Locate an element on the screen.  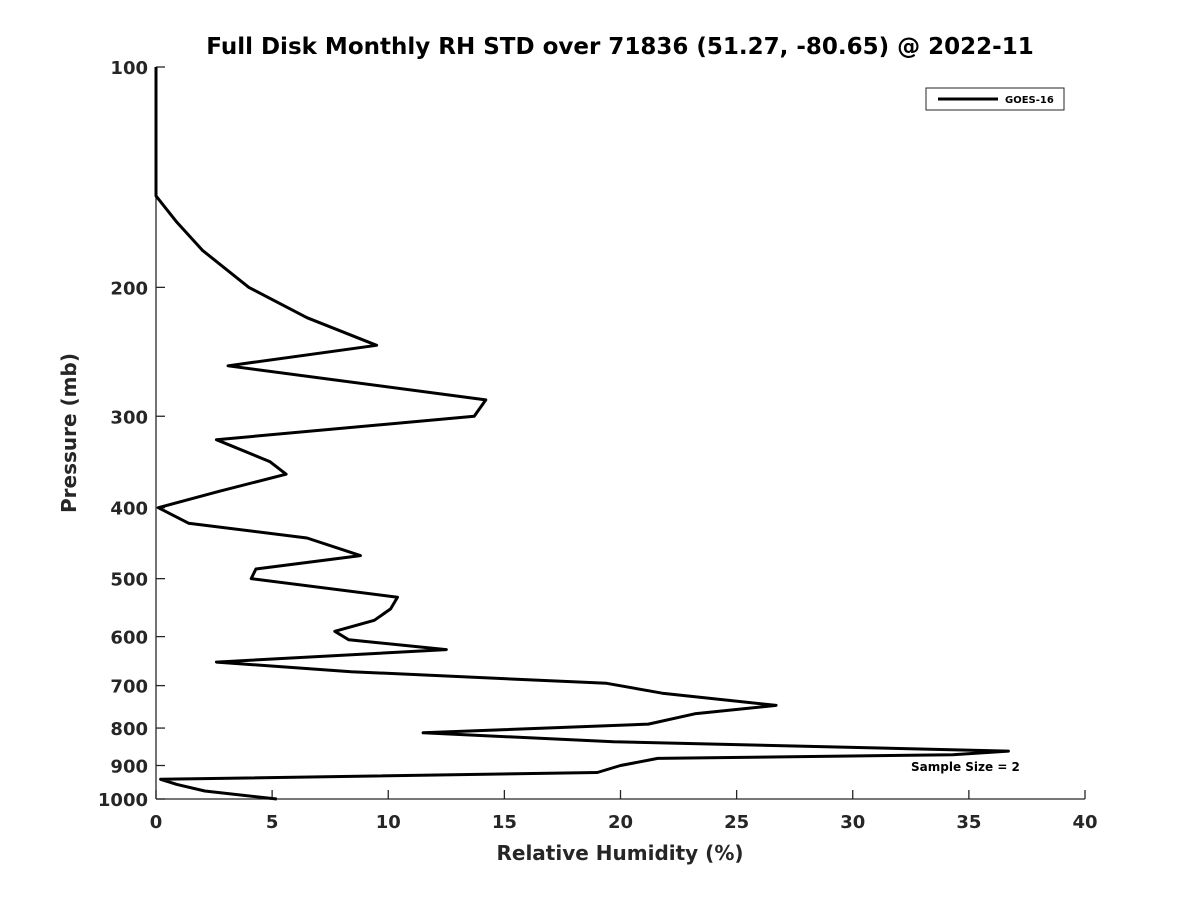
y-tick-label: 1000 is located at coordinates (123, 800).